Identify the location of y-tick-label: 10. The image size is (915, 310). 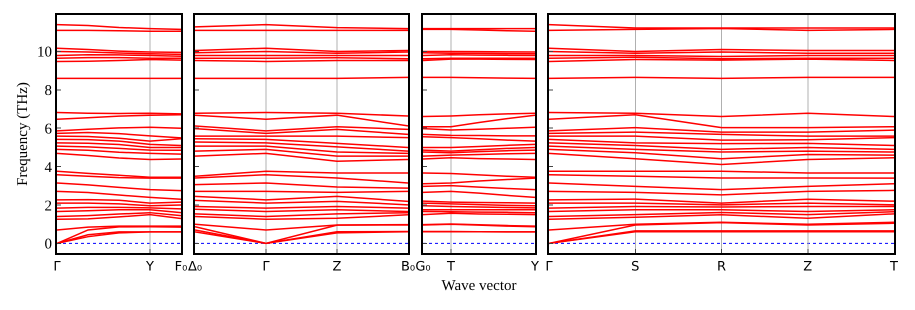
(44, 52).